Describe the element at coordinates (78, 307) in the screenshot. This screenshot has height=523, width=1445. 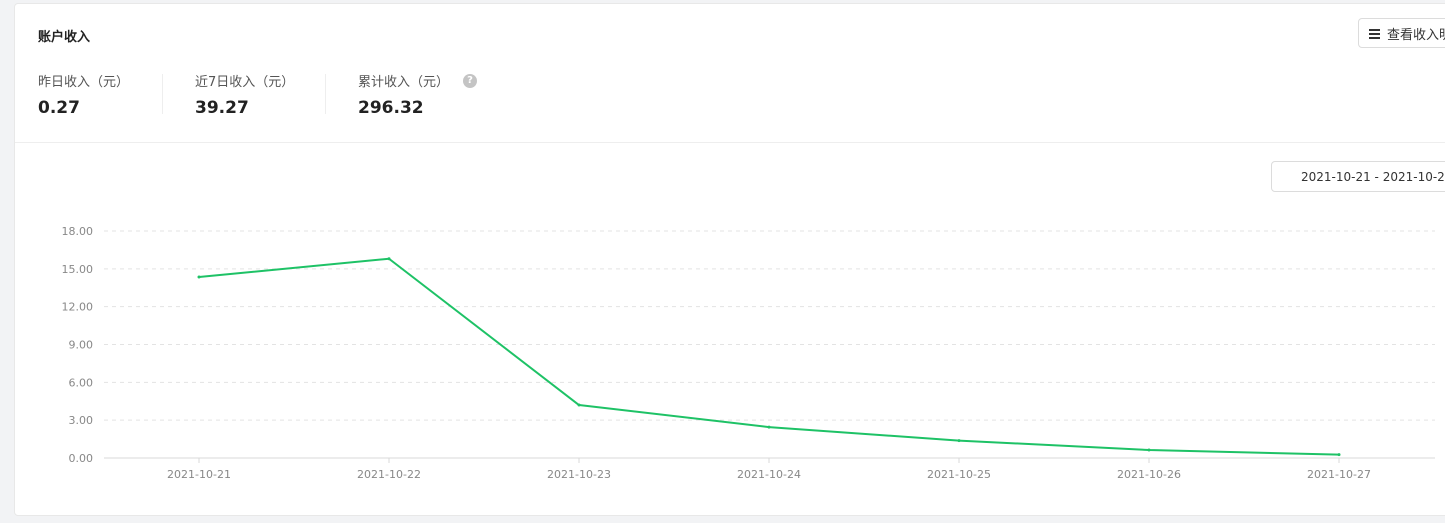
I see `y-tick-label: 12.00` at that location.